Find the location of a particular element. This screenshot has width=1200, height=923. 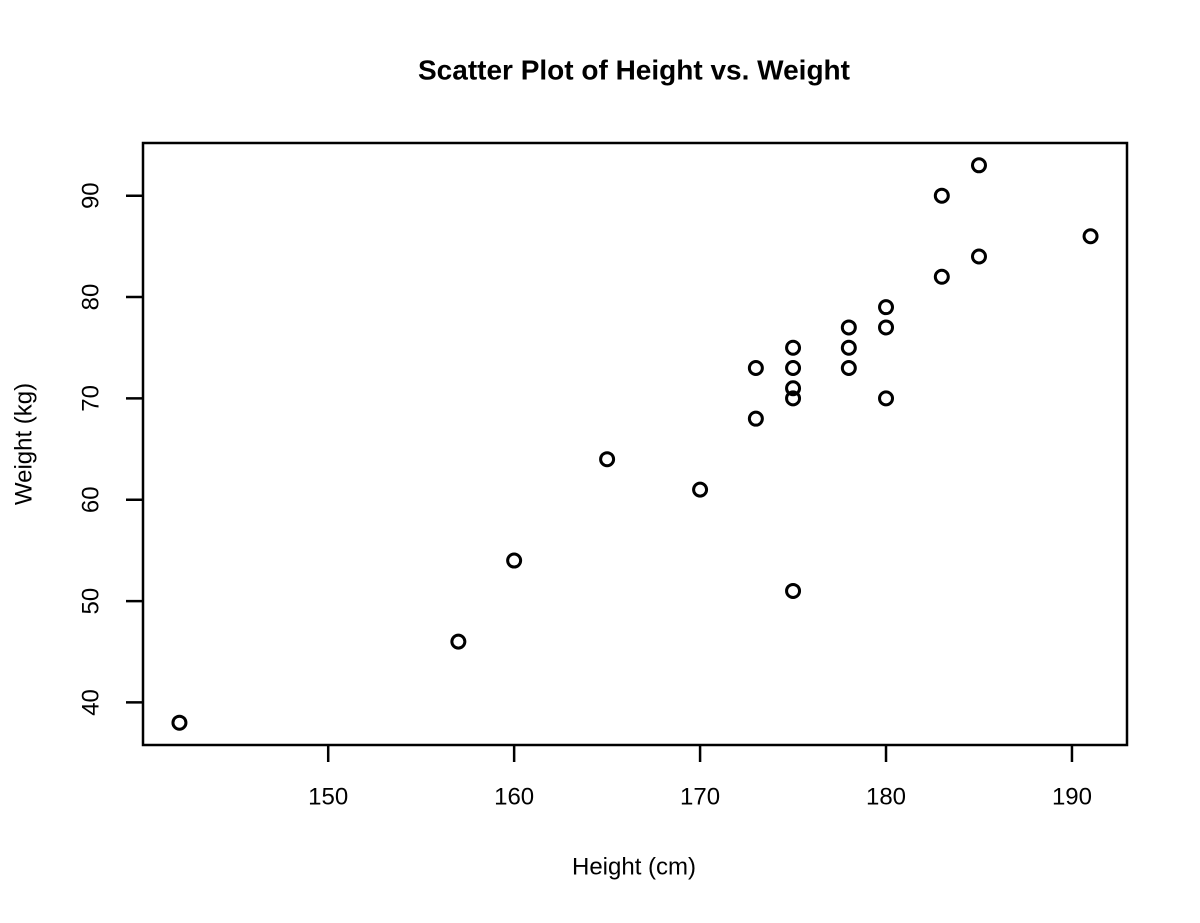

x-tick-label: 170 is located at coordinates (700, 796).